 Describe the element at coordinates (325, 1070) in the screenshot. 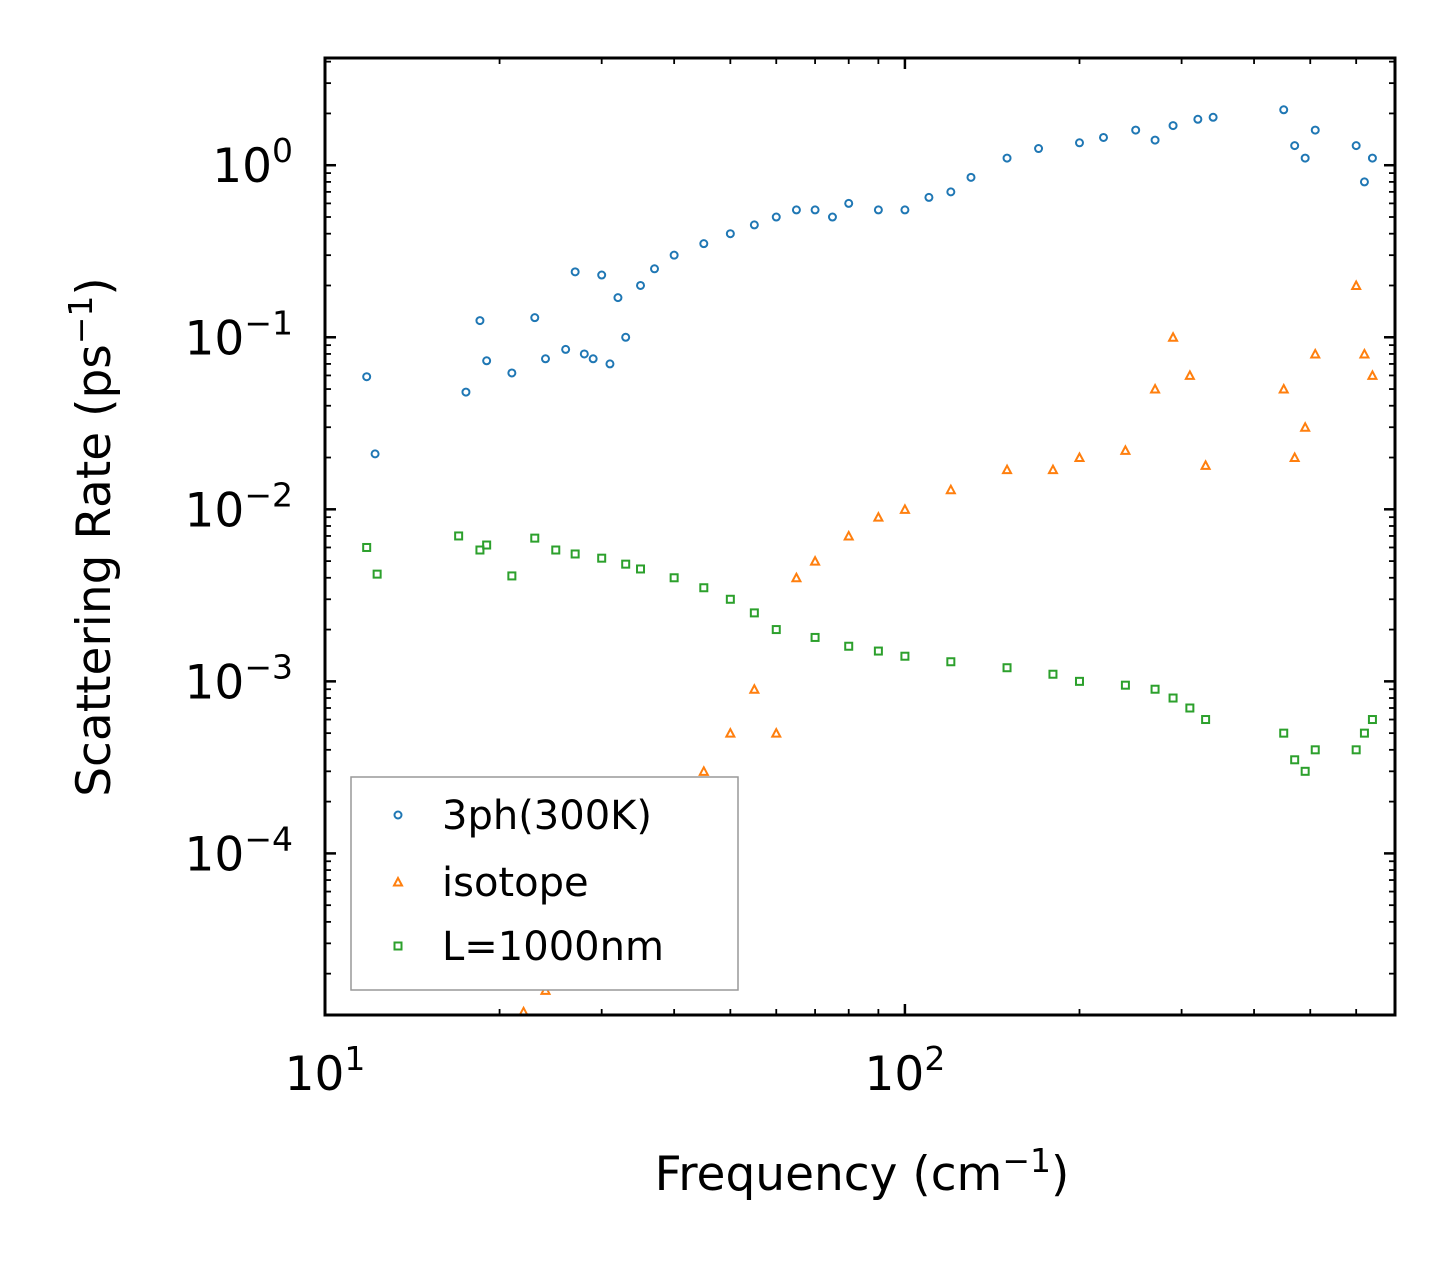

I see `x-tick-label: 10¹` at that location.